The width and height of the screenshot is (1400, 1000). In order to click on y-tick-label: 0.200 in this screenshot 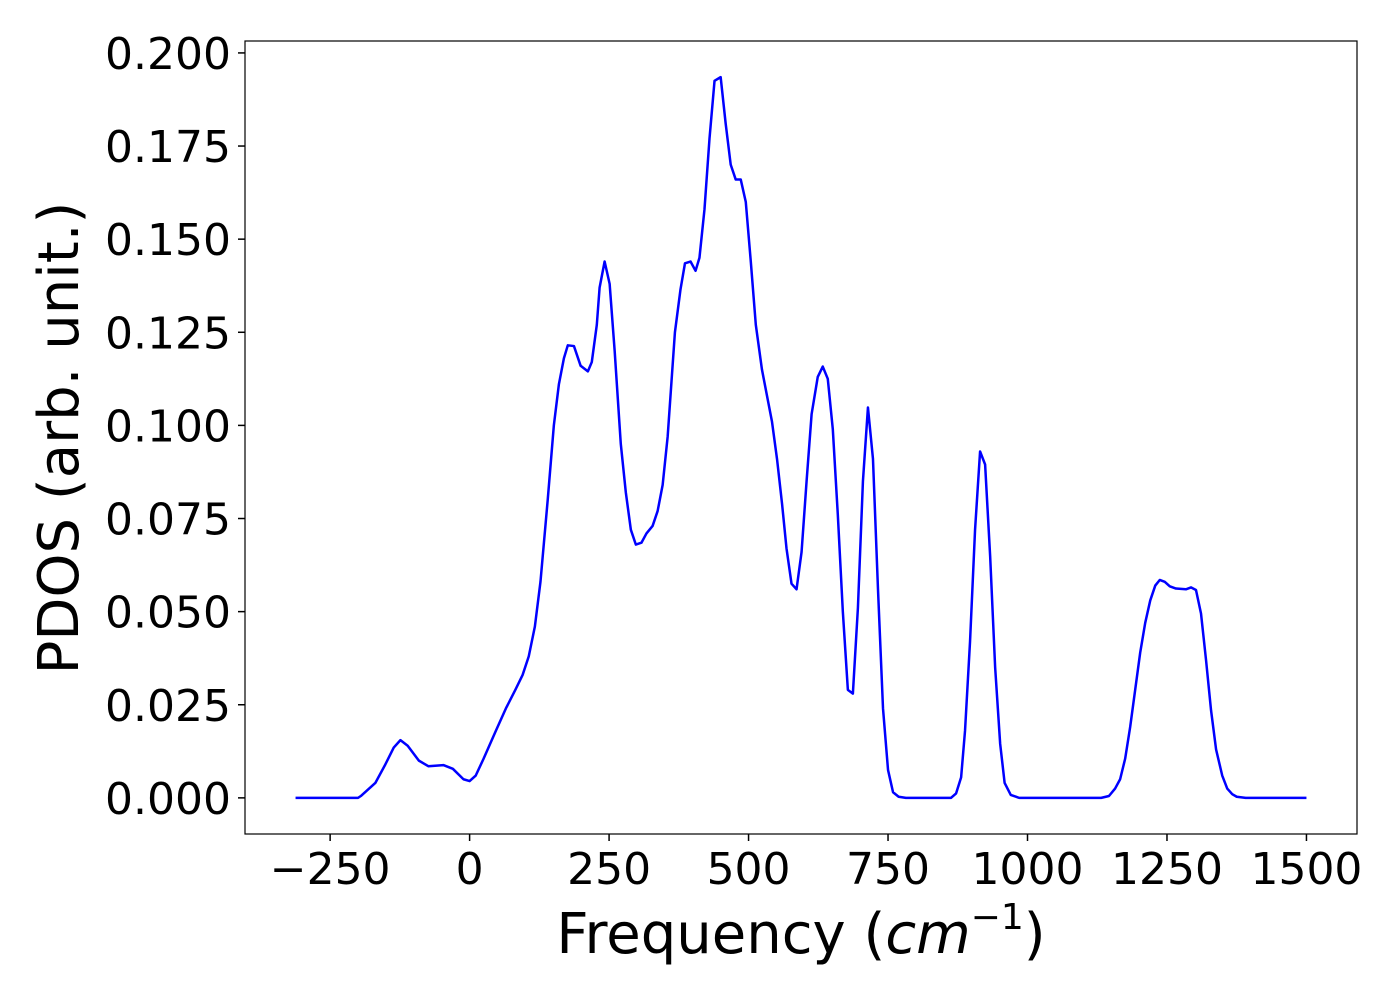, I will do `click(168, 54)`.